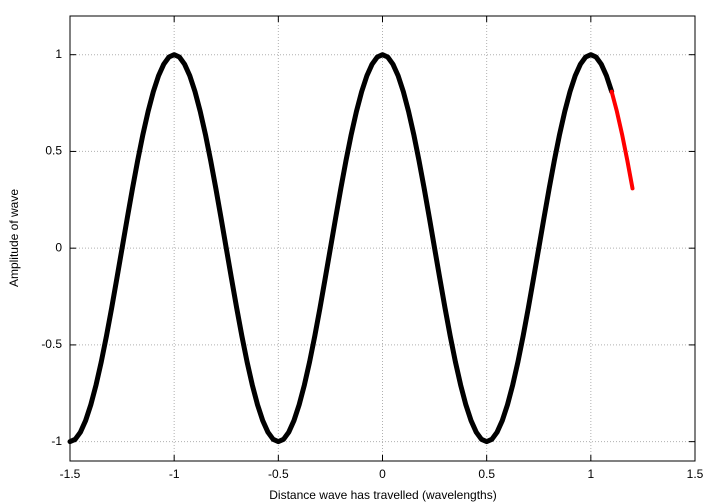  I want to click on y-tick-label: -0.5, so click(51, 344).